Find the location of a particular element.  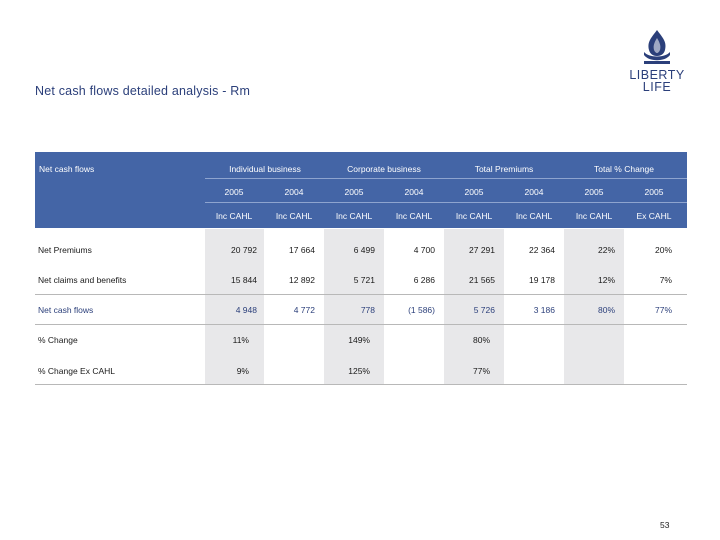

row-label-change-ex-cahl: % Change Ex CAHL is located at coordinates (77, 371).